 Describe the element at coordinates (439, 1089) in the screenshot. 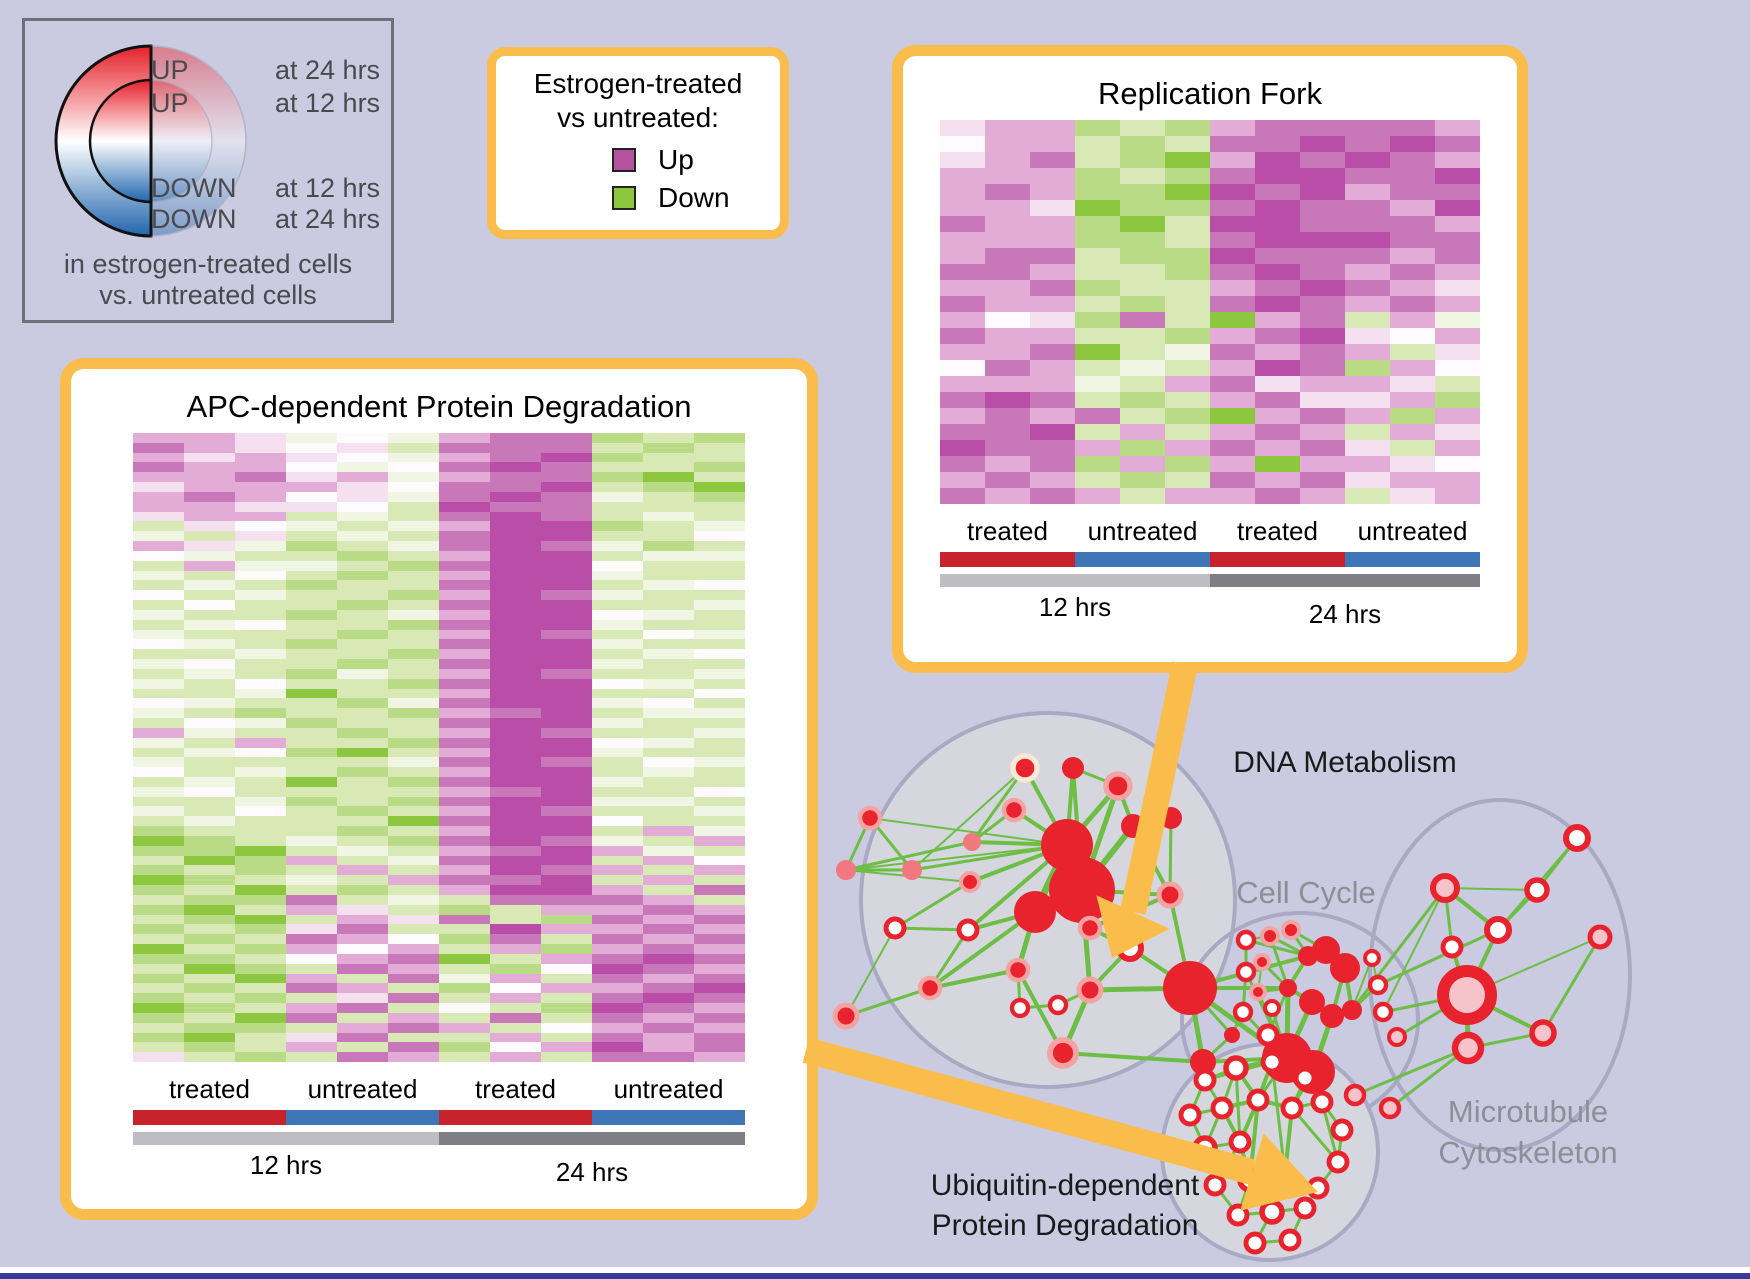

I see `apc-group-labels: treated untreated treated untreated` at that location.